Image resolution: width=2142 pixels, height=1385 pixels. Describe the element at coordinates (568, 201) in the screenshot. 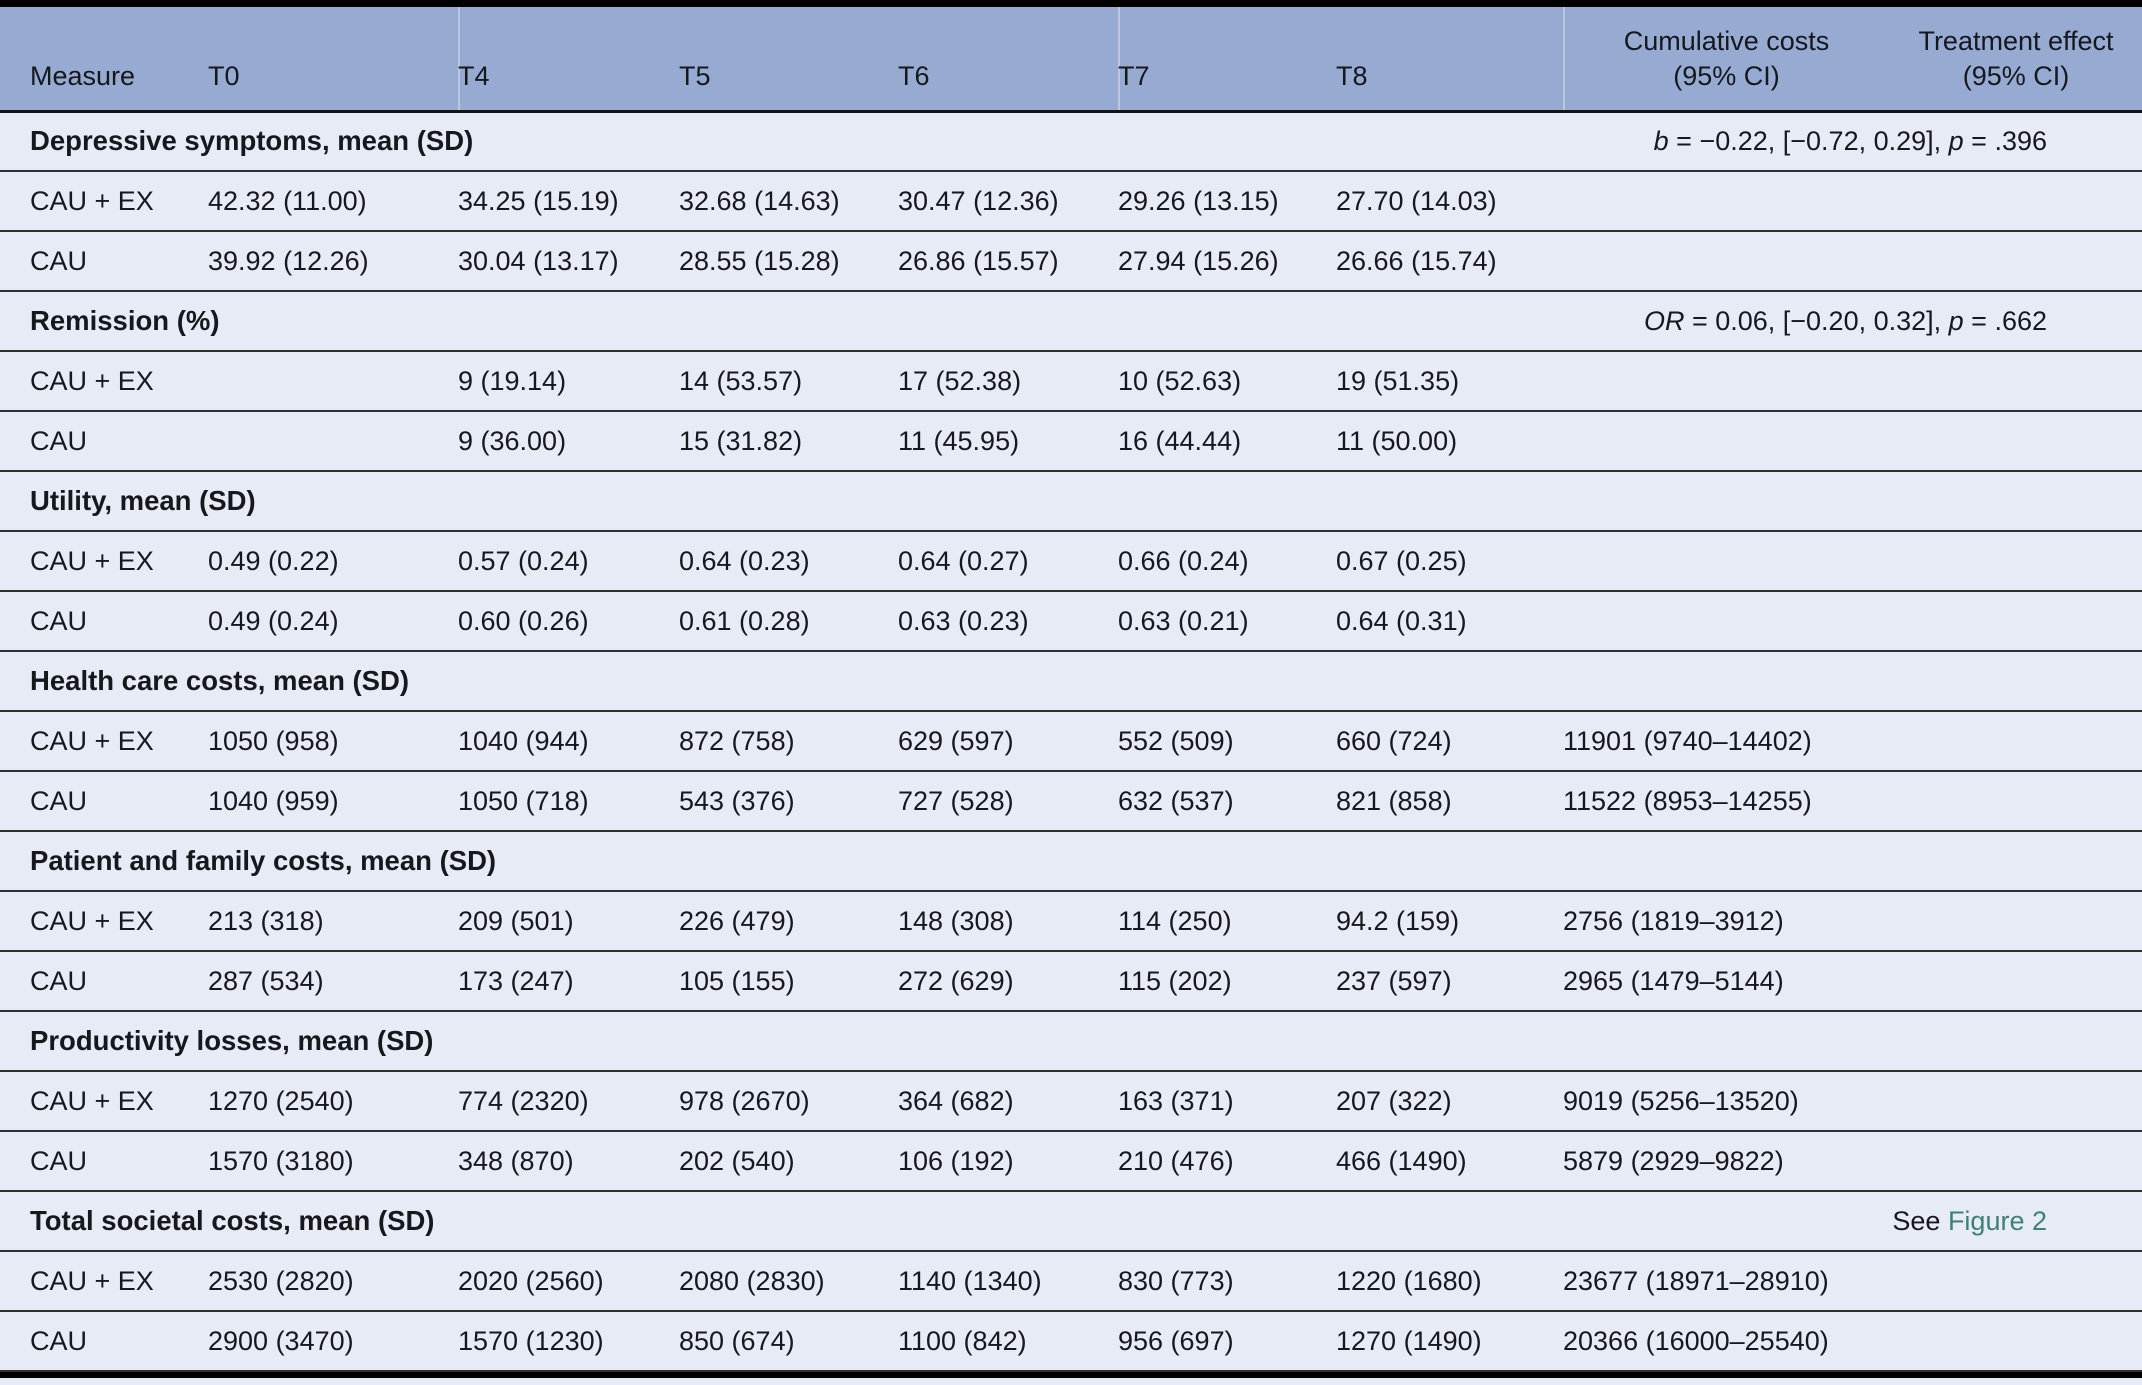

I see `cell-value: 34.25 (15.19)` at that location.